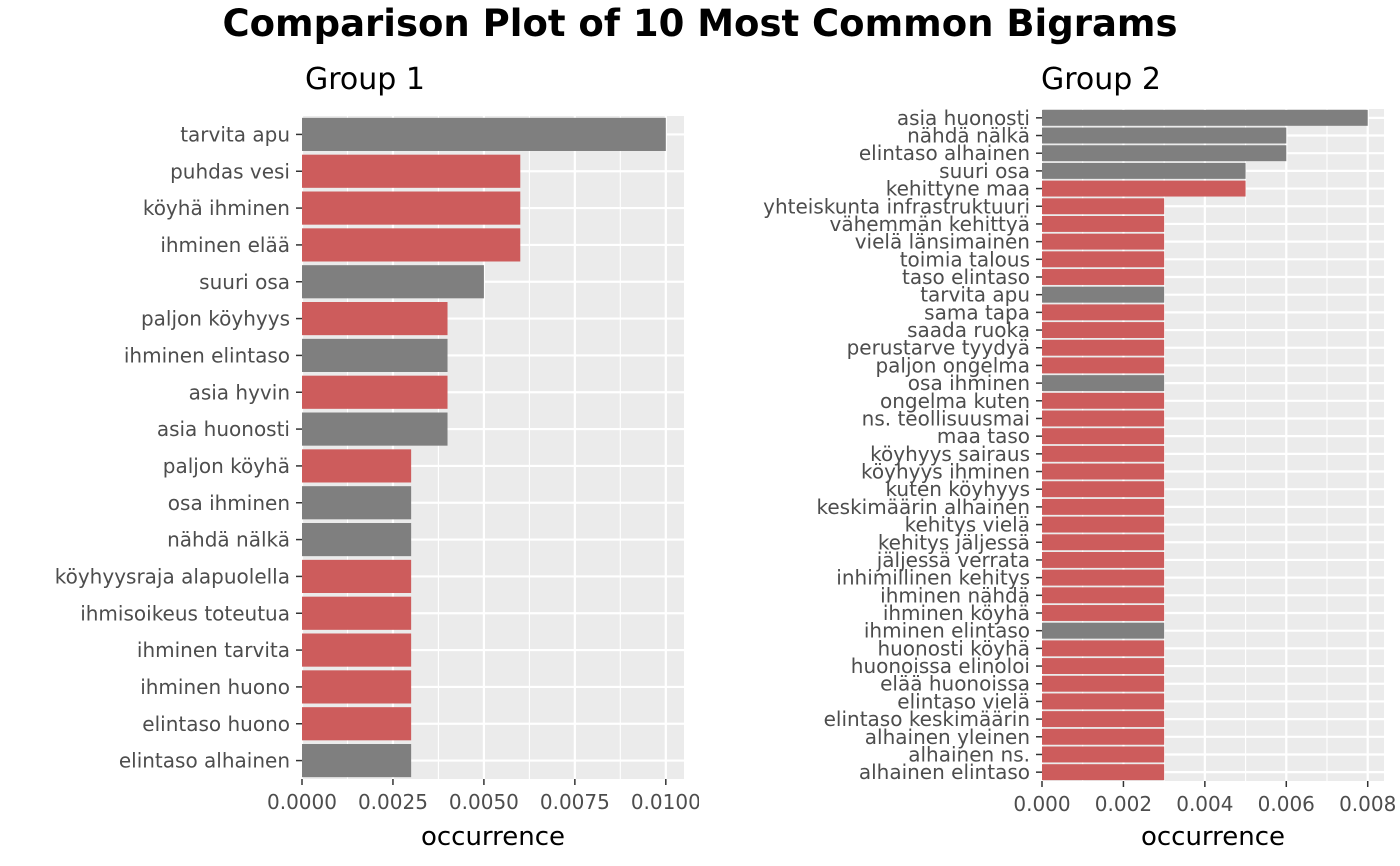 The image size is (1400, 866). What do you see at coordinates (955, 684) in the screenshot?
I see `y-tick-label: elää huonoissa` at bounding box center [955, 684].